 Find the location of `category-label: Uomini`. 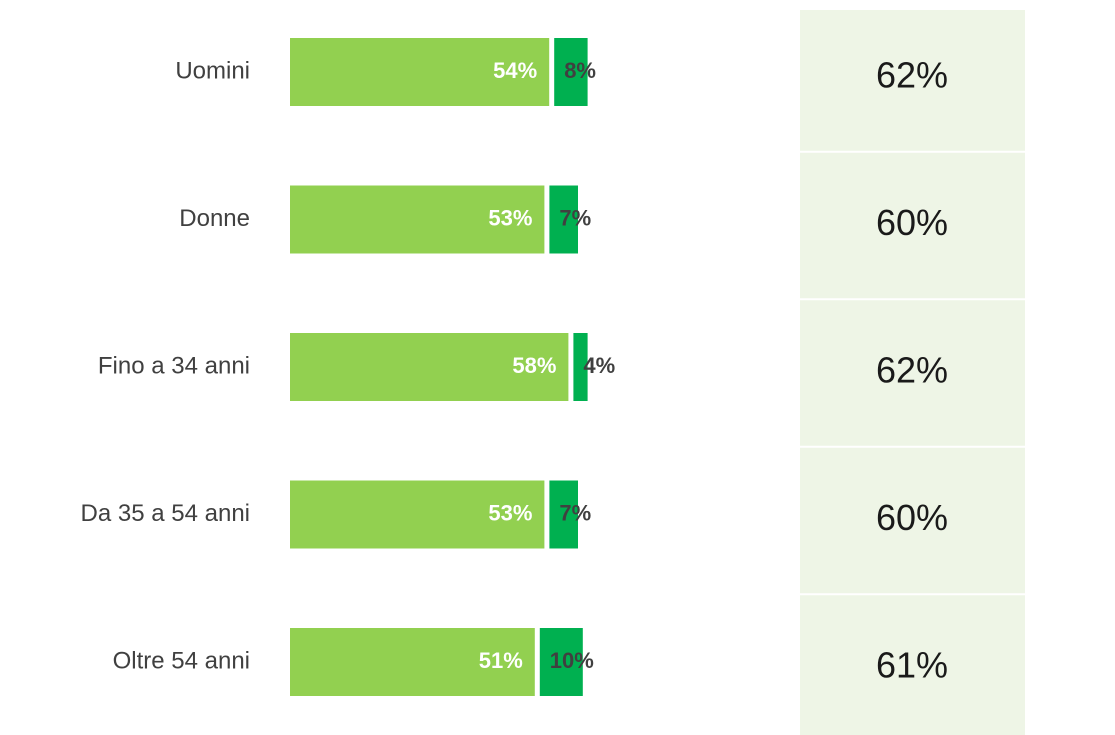

category-label: Uomini is located at coordinates (212, 70).